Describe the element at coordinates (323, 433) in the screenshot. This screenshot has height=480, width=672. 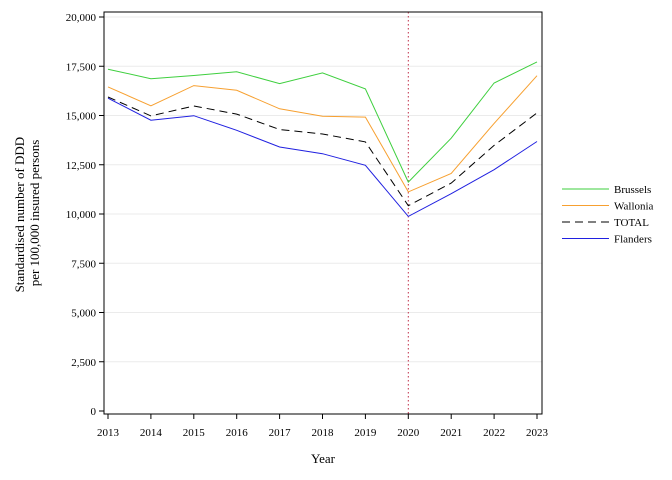
I see `x-tick-label: 2018` at that location.